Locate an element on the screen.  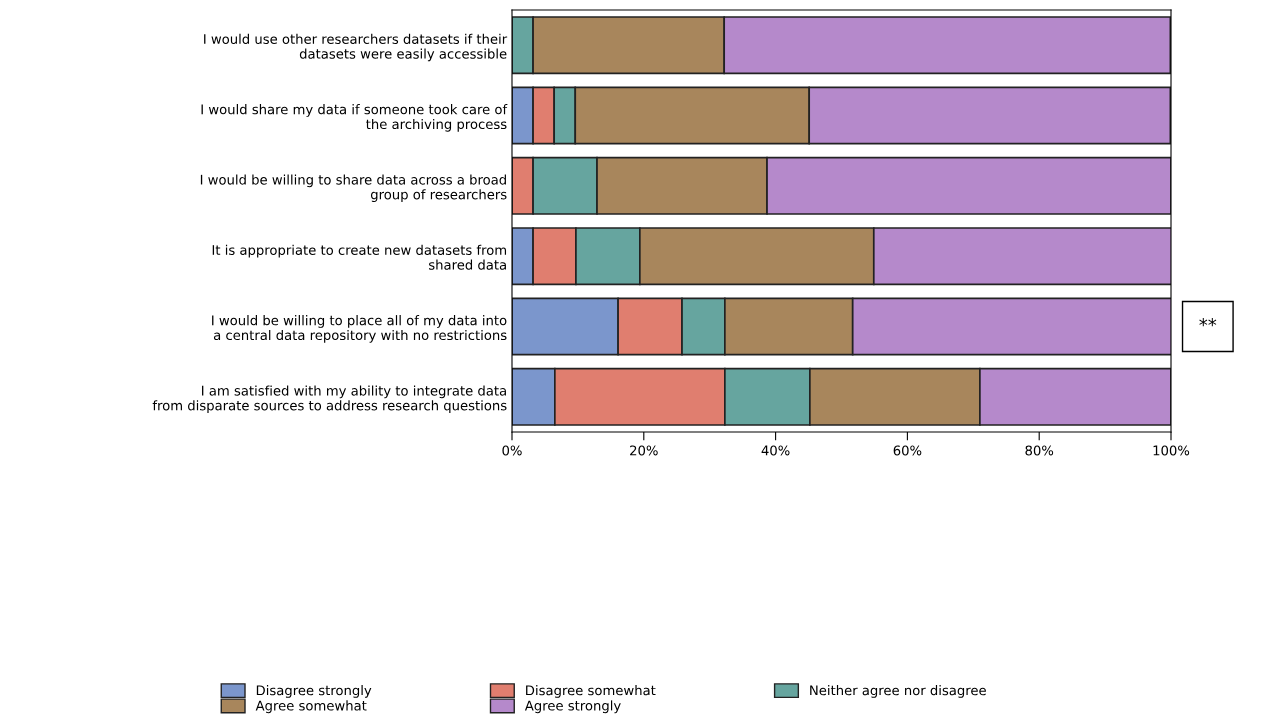
y-tick-label: I would be willing to share data across a broad group of researchers is located at coordinates (353, 188).